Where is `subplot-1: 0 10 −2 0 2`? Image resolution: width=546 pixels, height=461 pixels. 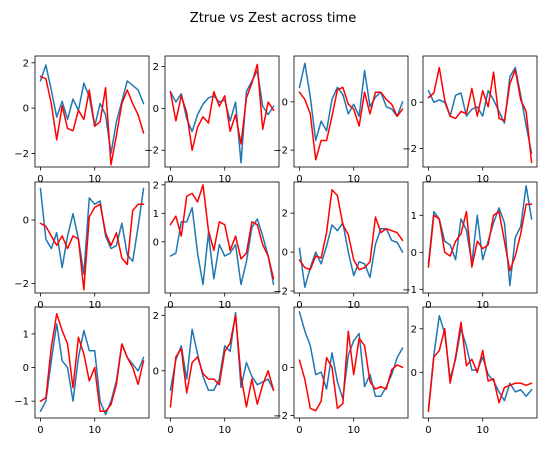 subplot-1: 0 10 −2 0 2 is located at coordinates (82, 120).